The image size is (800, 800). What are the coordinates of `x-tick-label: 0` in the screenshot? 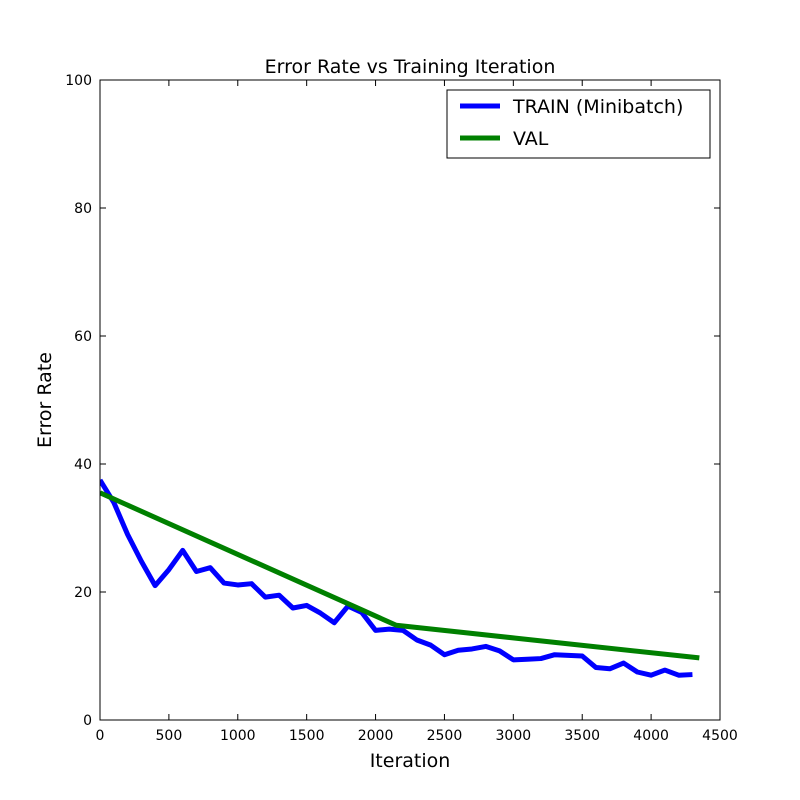 It's located at (100, 736).